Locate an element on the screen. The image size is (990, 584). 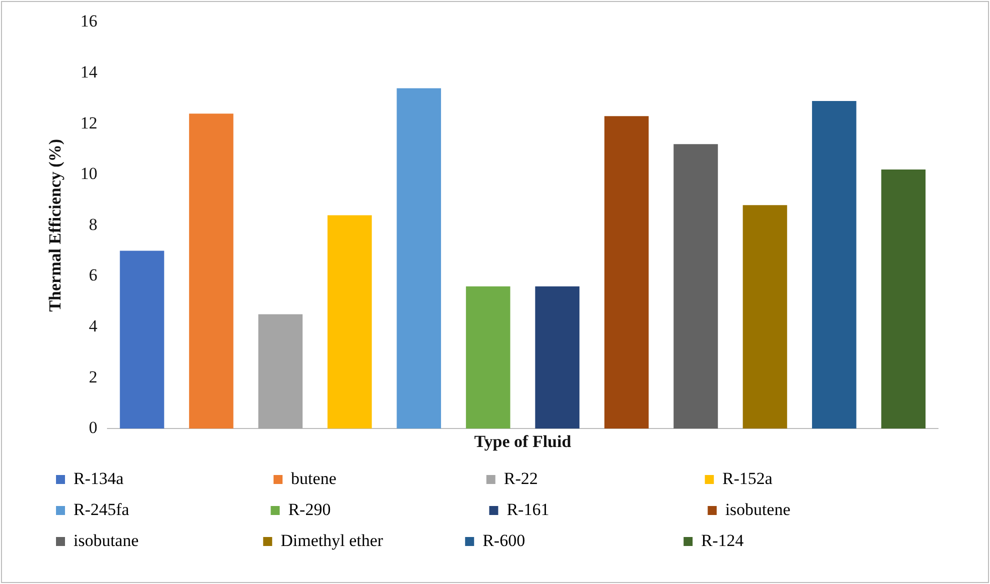
x-axis-title: Type of Fluid is located at coordinates (523, 442).